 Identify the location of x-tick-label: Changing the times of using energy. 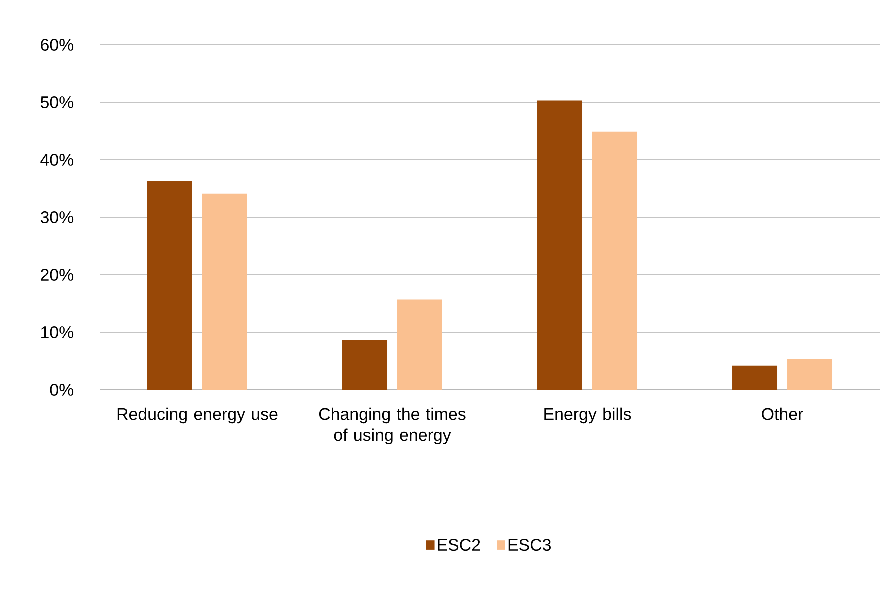
(392, 426).